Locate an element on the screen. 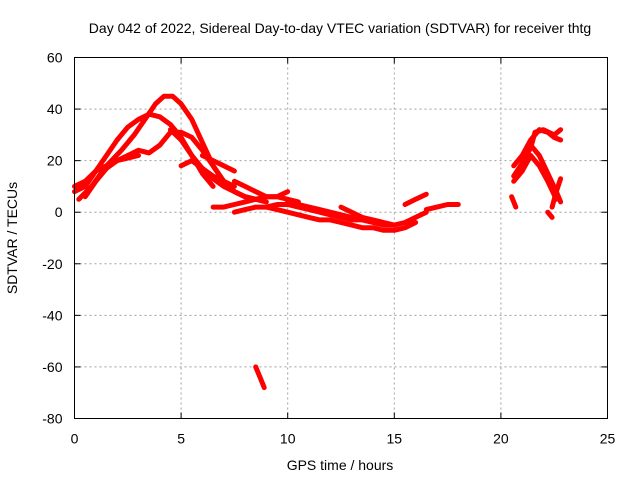 This screenshot has height=480, width=640. x-tick-label: 0 is located at coordinates (75, 439).